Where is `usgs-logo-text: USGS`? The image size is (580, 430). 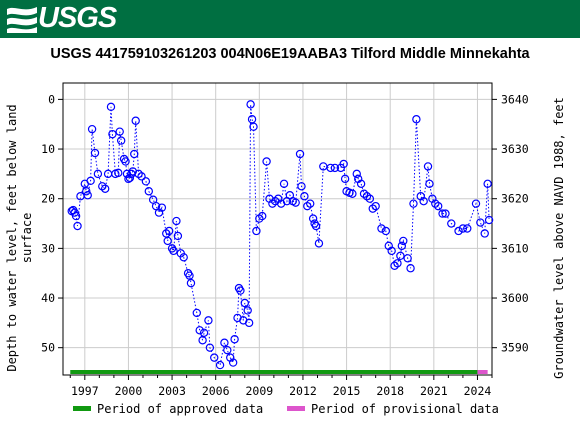
usgs-logo-text: USGS is located at coordinates (77, 18).